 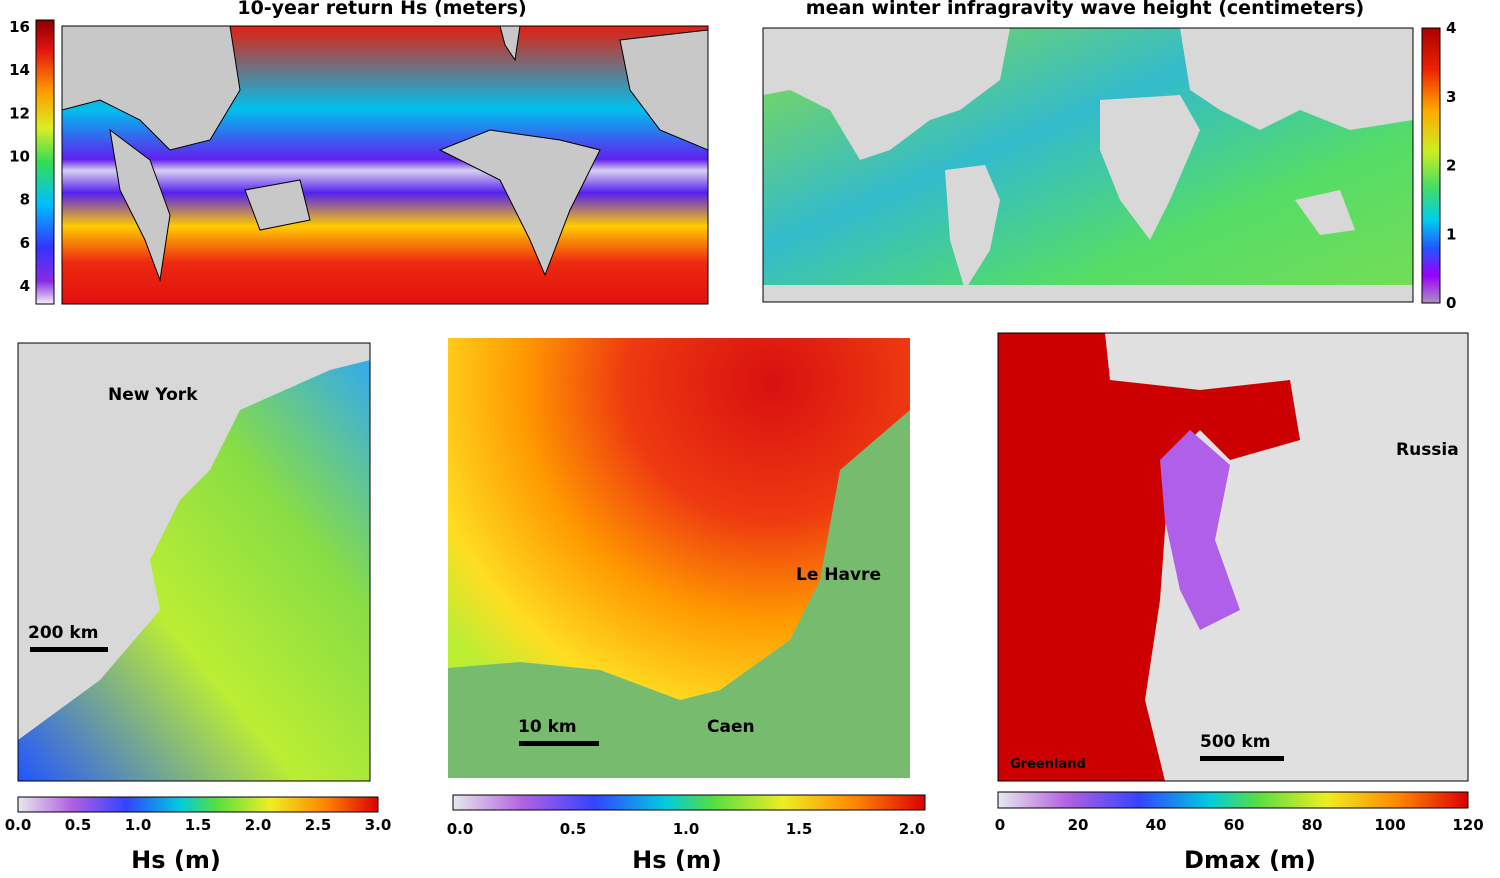 I want to click on place-label: Greenland, so click(x=1048, y=764).